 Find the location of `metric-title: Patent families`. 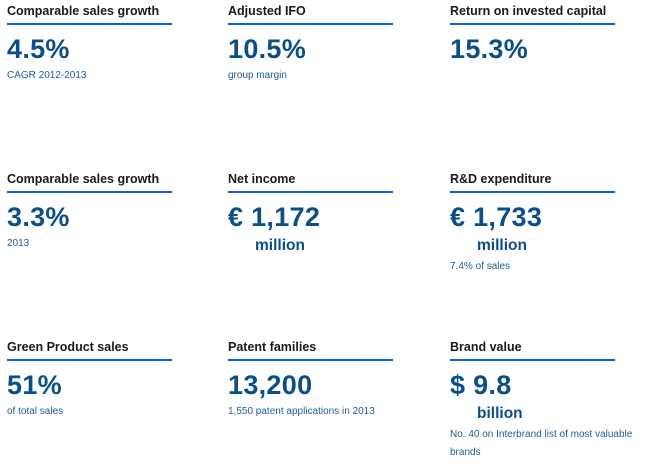

metric-title: Patent families is located at coordinates (272, 347).